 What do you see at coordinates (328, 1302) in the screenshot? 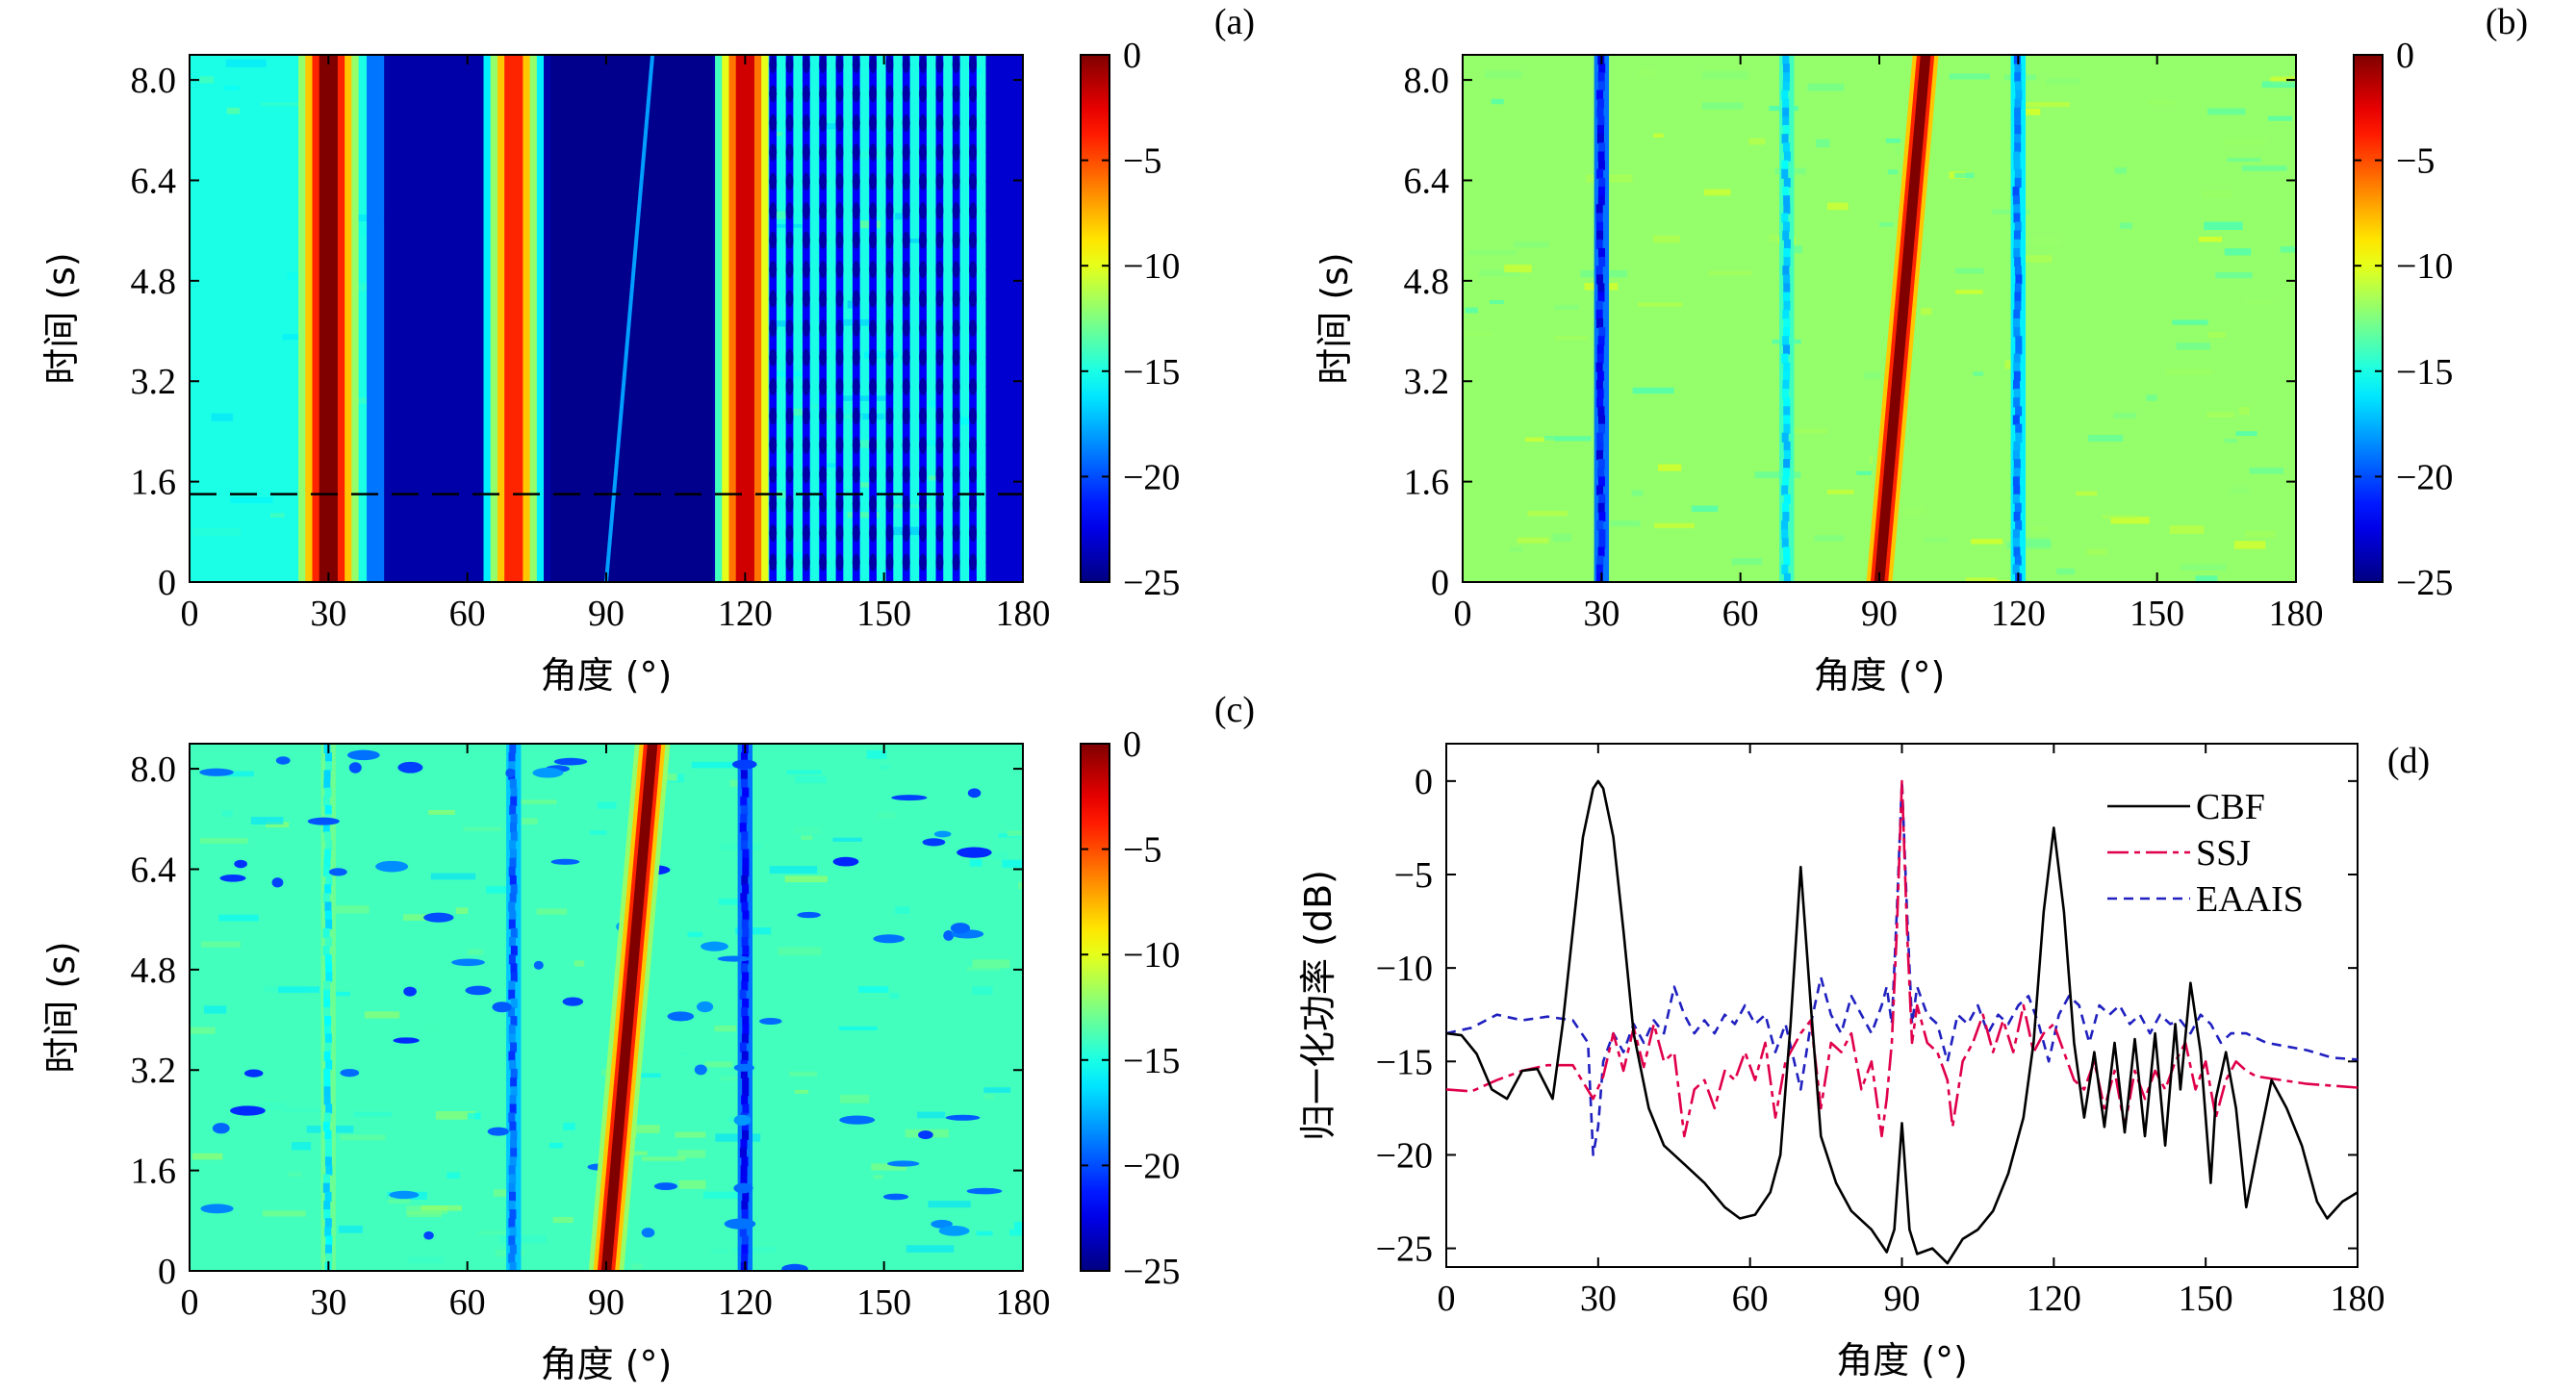
I see `x-tick-label: 30` at bounding box center [328, 1302].